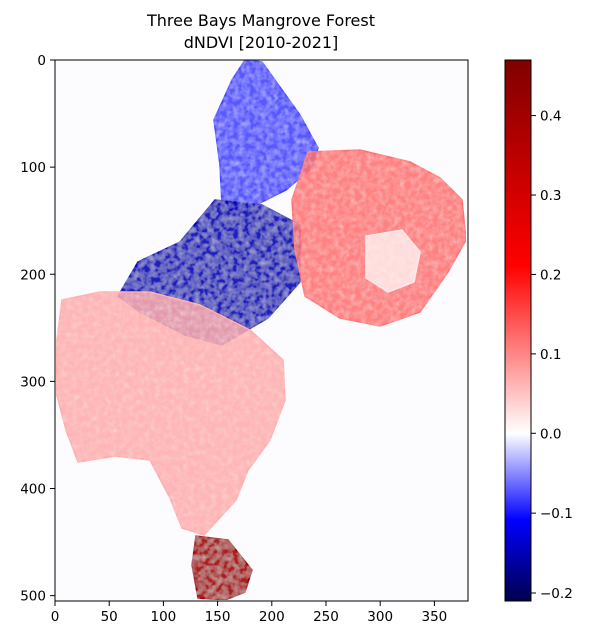 This screenshot has width=595, height=644. I want to click on x-tick-label: 50, so click(109, 617).